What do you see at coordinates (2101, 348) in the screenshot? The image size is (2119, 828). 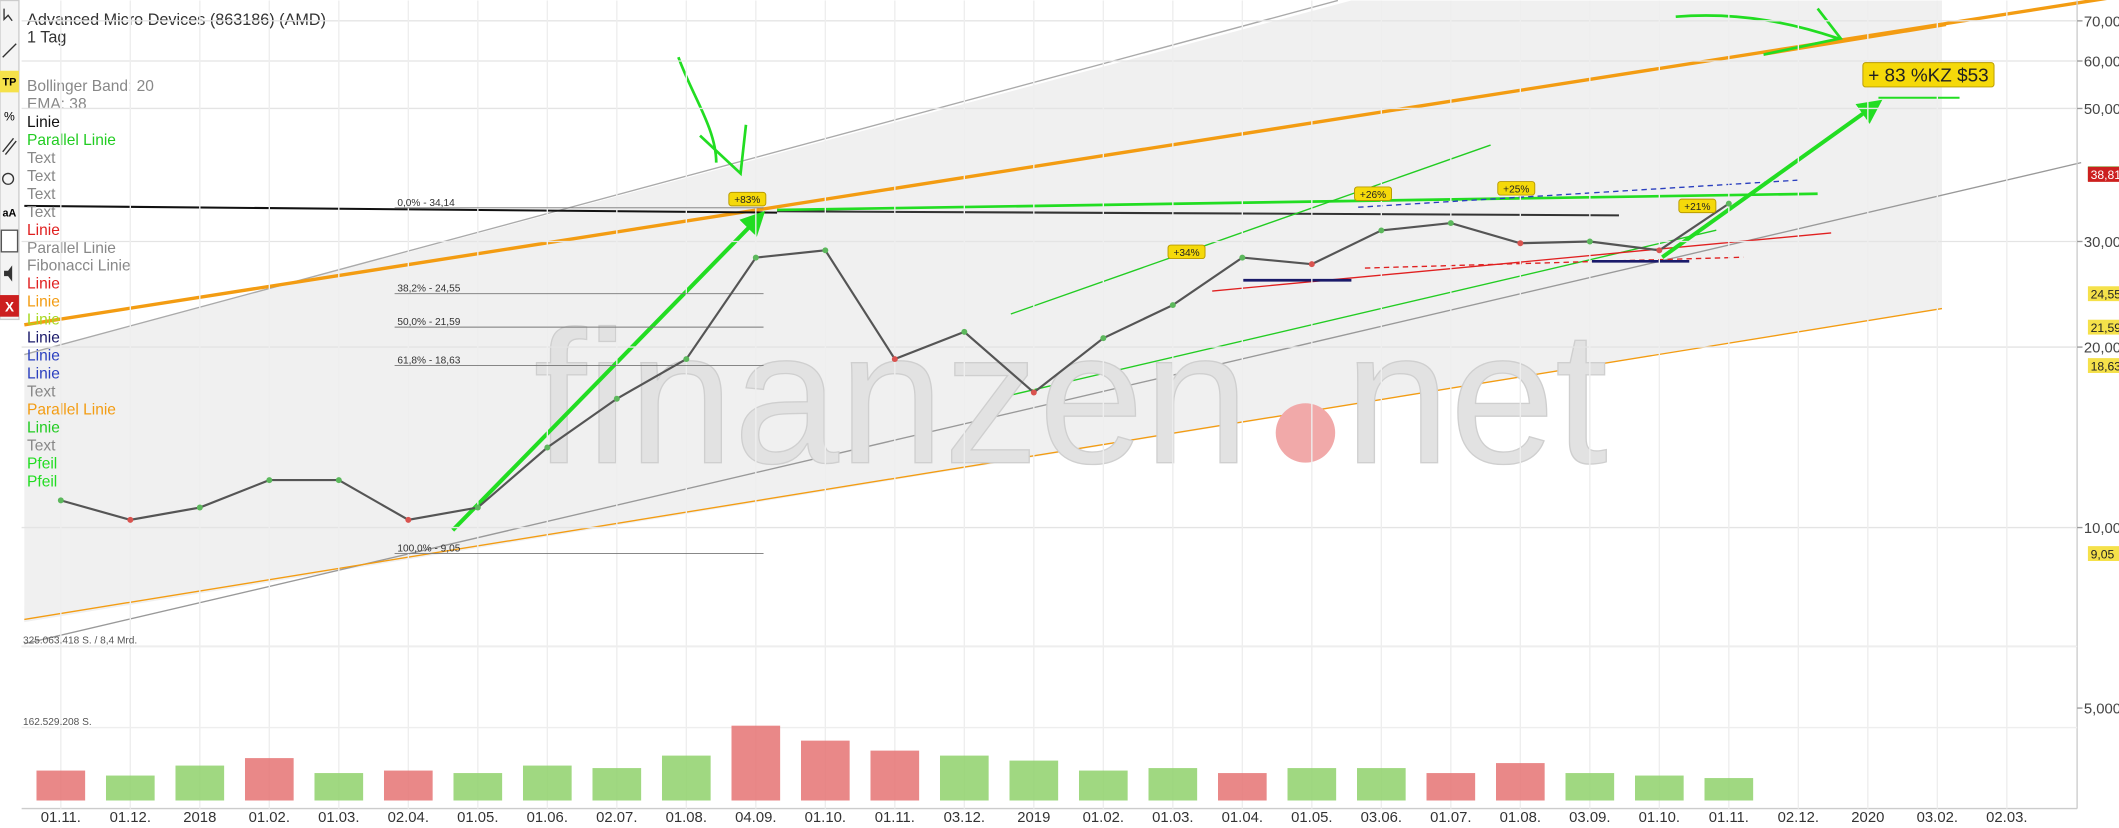 I see `y-tick-label: 20,000` at bounding box center [2101, 348].